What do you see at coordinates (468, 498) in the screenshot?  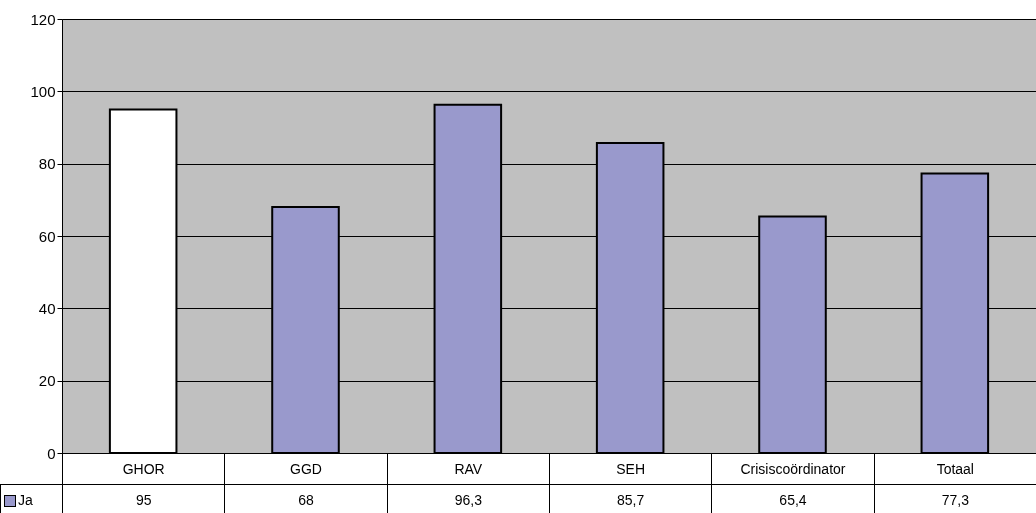 I see `data-label: 96,3` at bounding box center [468, 498].